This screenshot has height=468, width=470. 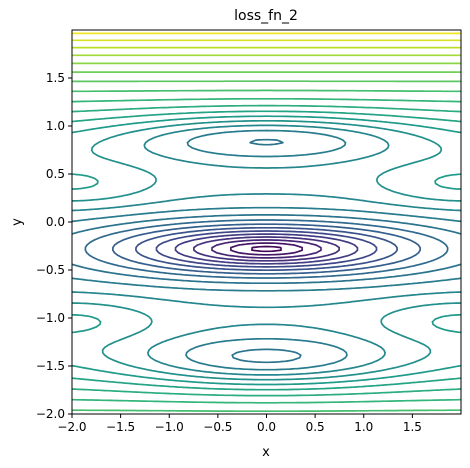 I want to click on x-tick-label: −1.5, so click(x=120, y=427).